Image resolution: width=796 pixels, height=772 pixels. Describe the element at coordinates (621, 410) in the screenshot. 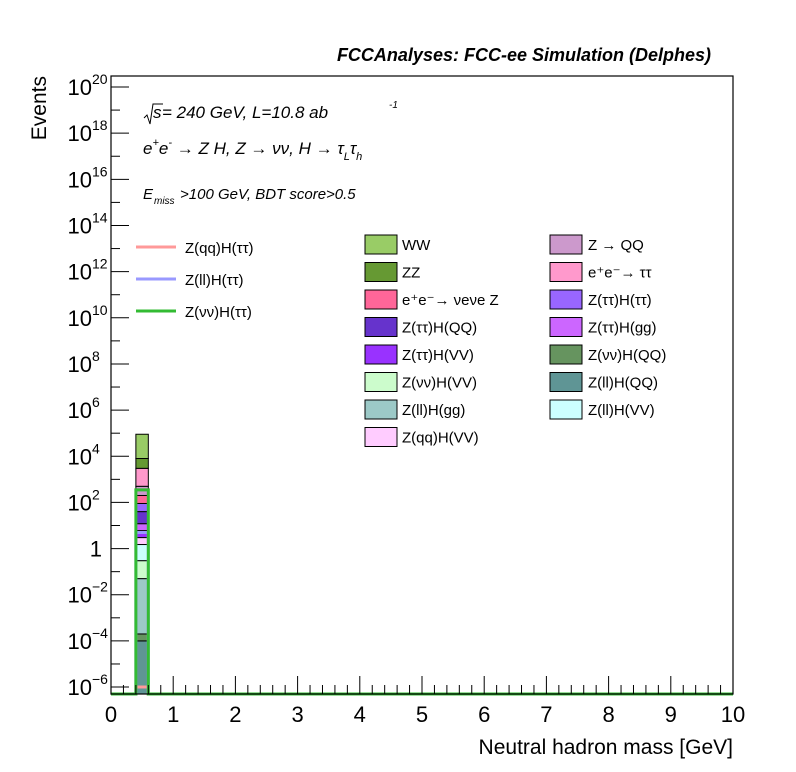

I see `legend-label: Z(ll)H(VV)` at that location.